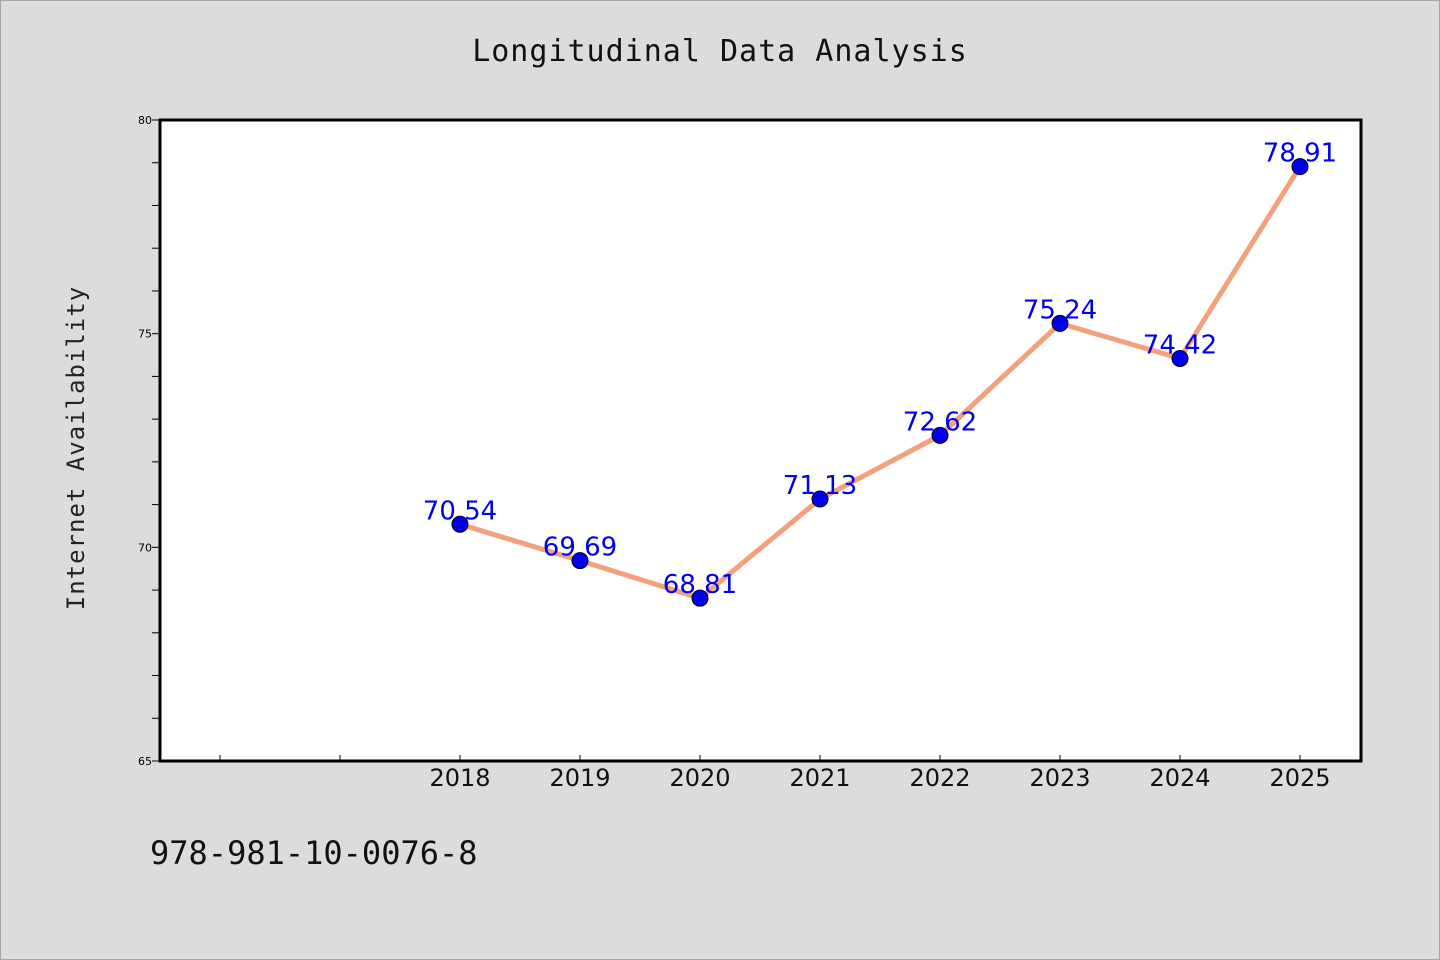 This screenshot has height=960, width=1440. I want to click on data-label: 75.24, so click(1060, 310).